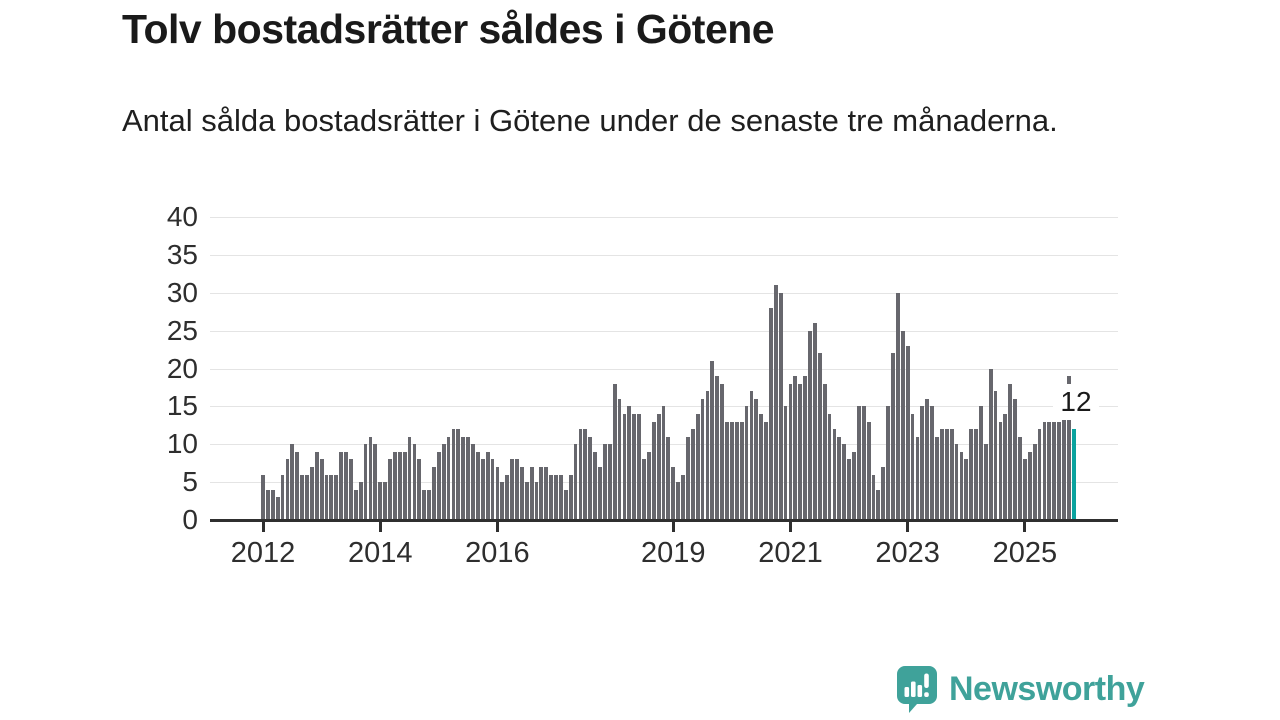 Image resolution: width=1280 pixels, height=720 pixels. Describe the element at coordinates (497, 553) in the screenshot. I see `x-tick-label-2016: 2016` at that location.